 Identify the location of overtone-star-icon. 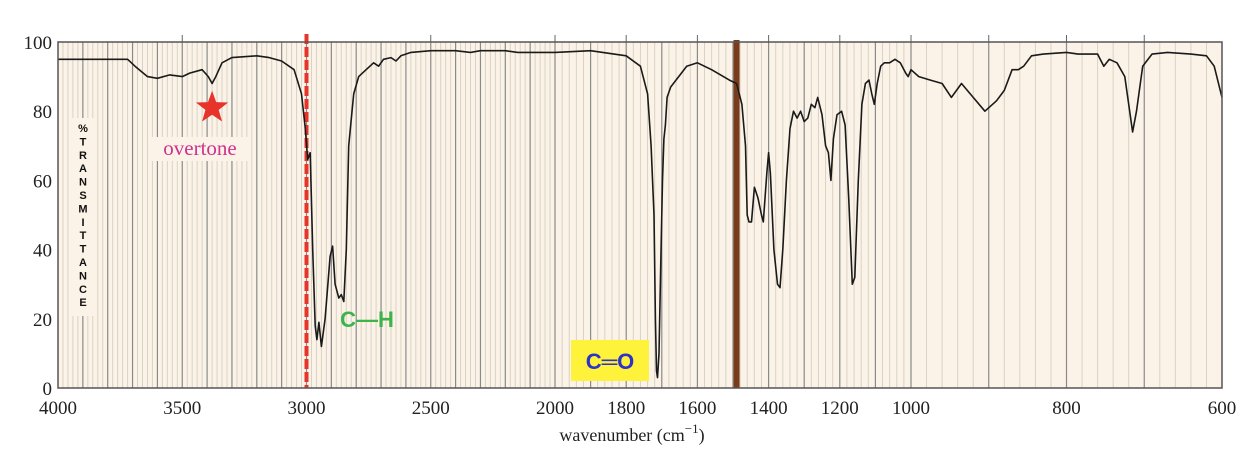
(212, 106).